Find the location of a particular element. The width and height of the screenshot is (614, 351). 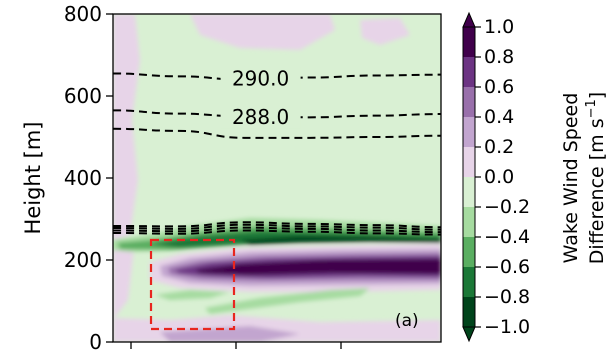

contour-label: 288.0 is located at coordinates (260, 117).